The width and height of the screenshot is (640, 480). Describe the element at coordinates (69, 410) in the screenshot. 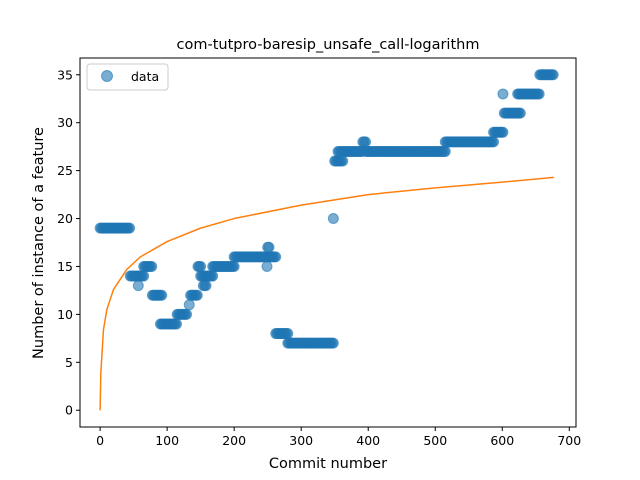

I see `y-tick-label: 0` at that location.